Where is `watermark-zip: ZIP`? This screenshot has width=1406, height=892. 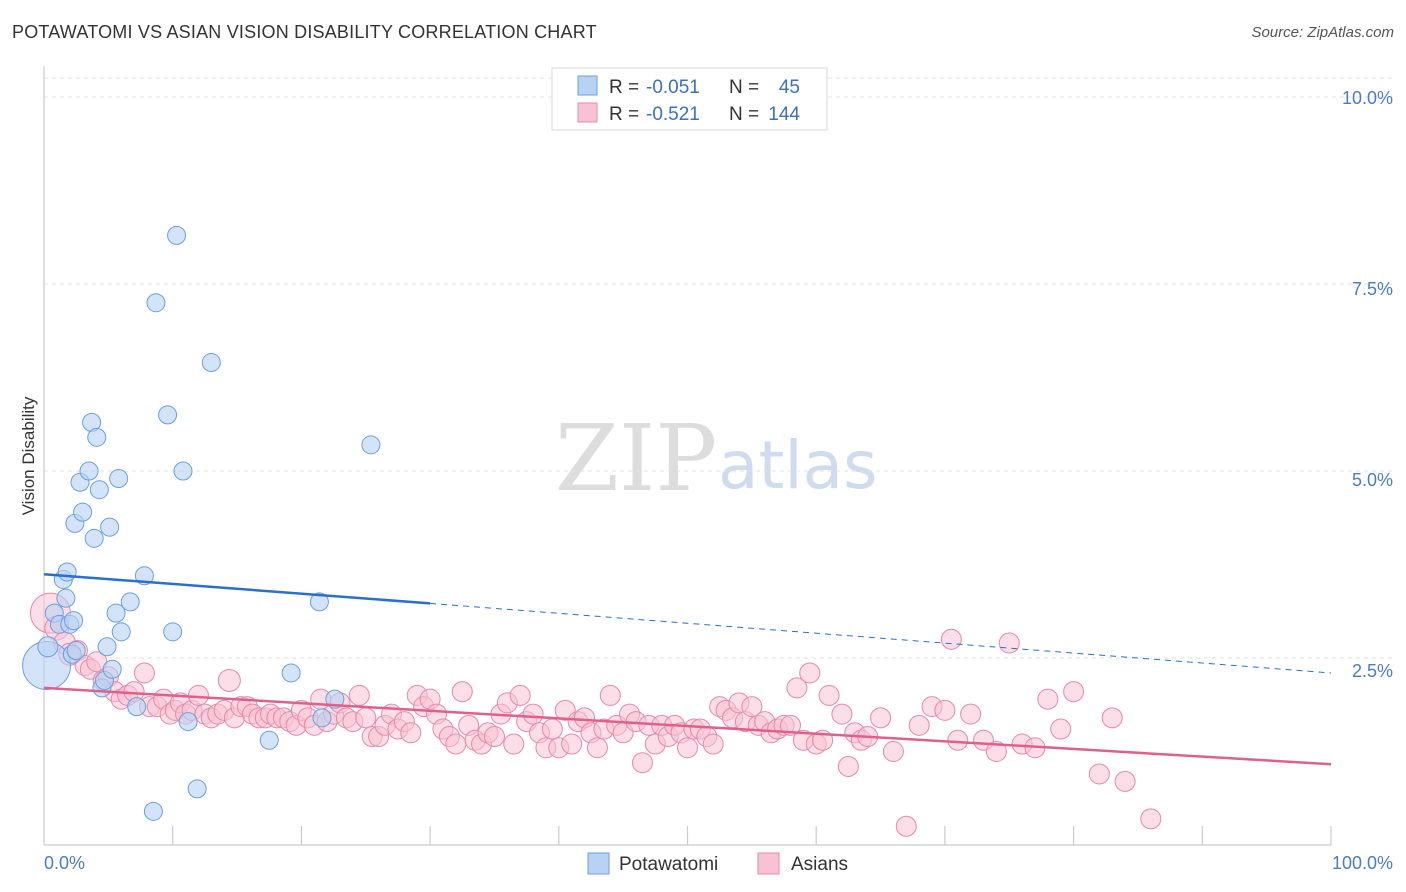
watermark-zip: ZIP is located at coordinates (636, 458).